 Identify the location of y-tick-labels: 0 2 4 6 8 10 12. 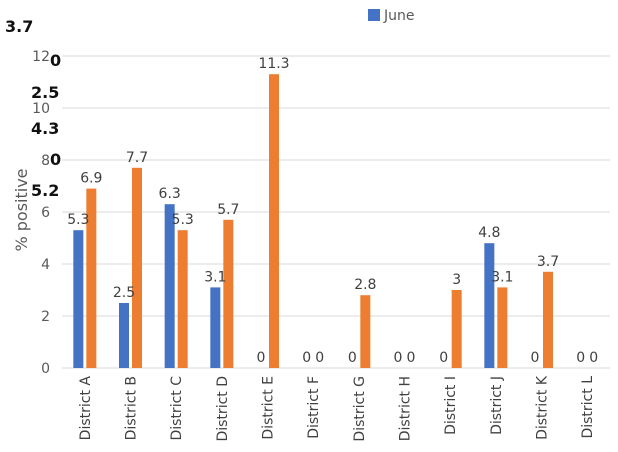
(41, 213).